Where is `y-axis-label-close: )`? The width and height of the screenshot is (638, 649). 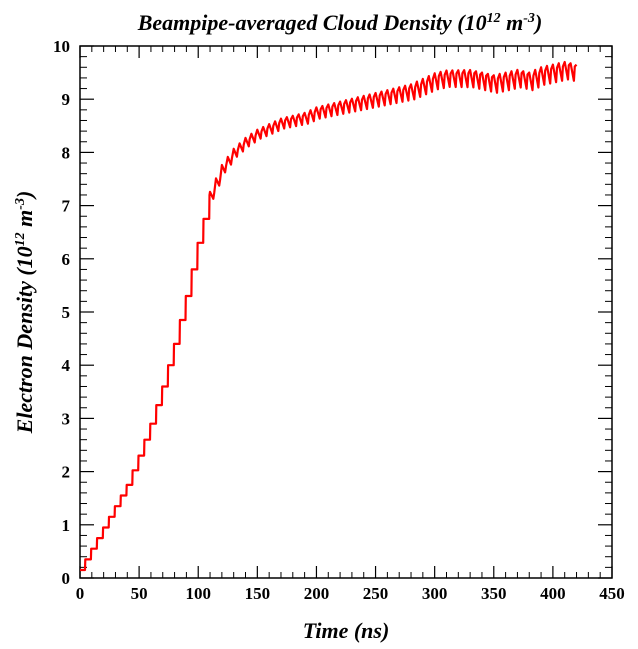 y-axis-label-close: ) is located at coordinates (24, 195).